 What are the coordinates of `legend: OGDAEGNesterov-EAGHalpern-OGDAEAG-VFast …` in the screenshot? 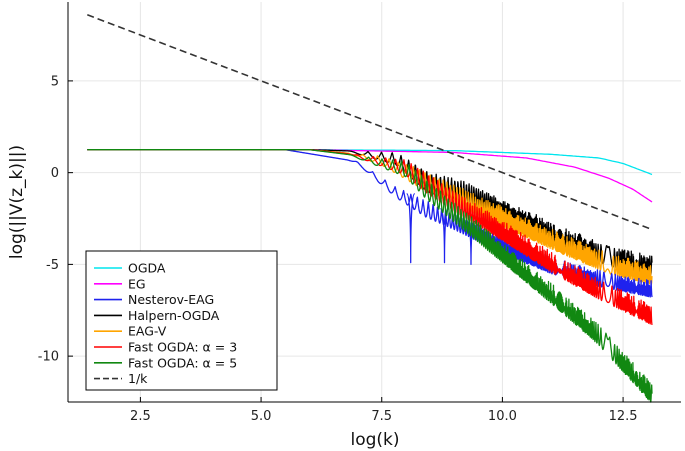 It's located at (181, 320).